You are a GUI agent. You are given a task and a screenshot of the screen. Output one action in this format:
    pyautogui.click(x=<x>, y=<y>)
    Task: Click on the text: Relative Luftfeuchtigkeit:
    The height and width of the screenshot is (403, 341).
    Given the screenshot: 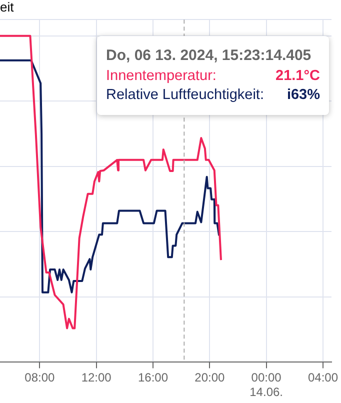 What is the action you would take?
    pyautogui.click(x=185, y=95)
    